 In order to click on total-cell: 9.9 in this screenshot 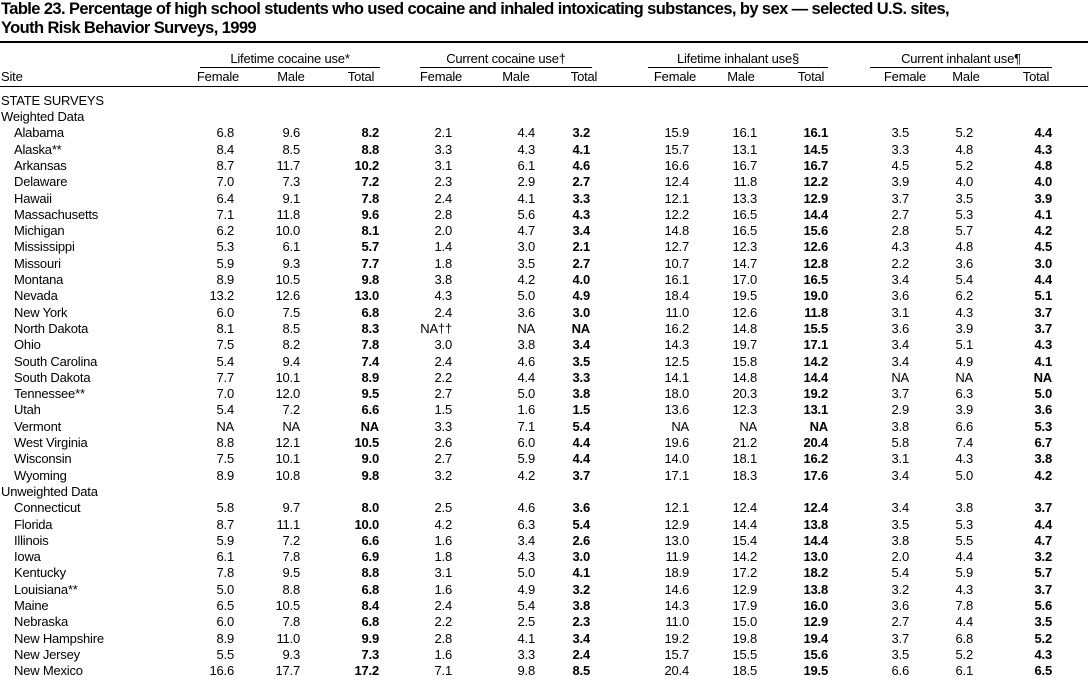, I will do `click(370, 638)`.